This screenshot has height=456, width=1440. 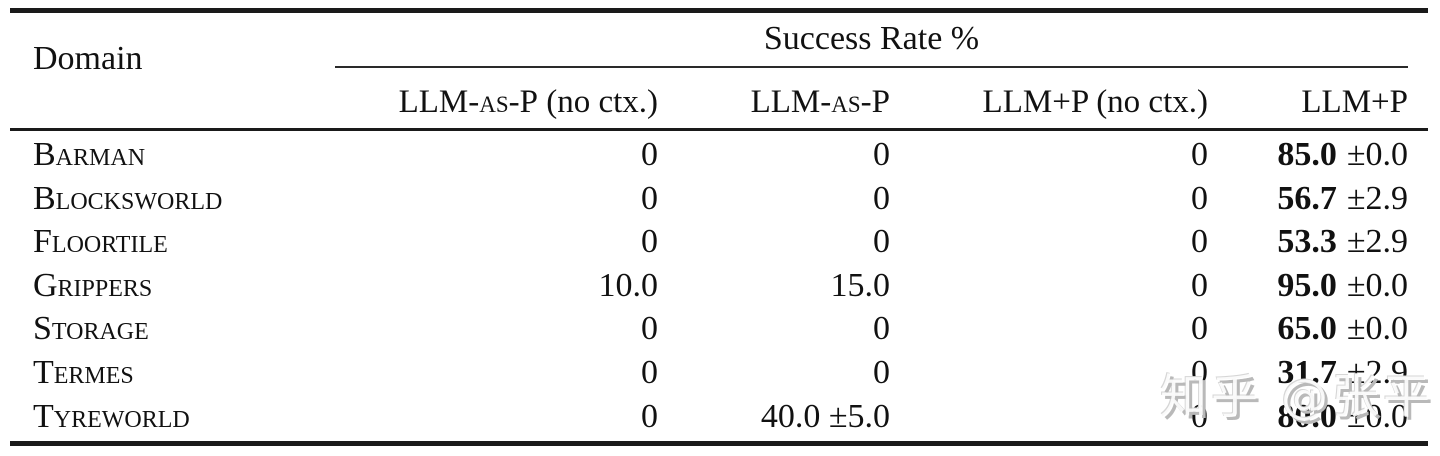 I want to click on table-row: Floortile 0 0 0 53.3 ±2.9, so click(x=720, y=242).